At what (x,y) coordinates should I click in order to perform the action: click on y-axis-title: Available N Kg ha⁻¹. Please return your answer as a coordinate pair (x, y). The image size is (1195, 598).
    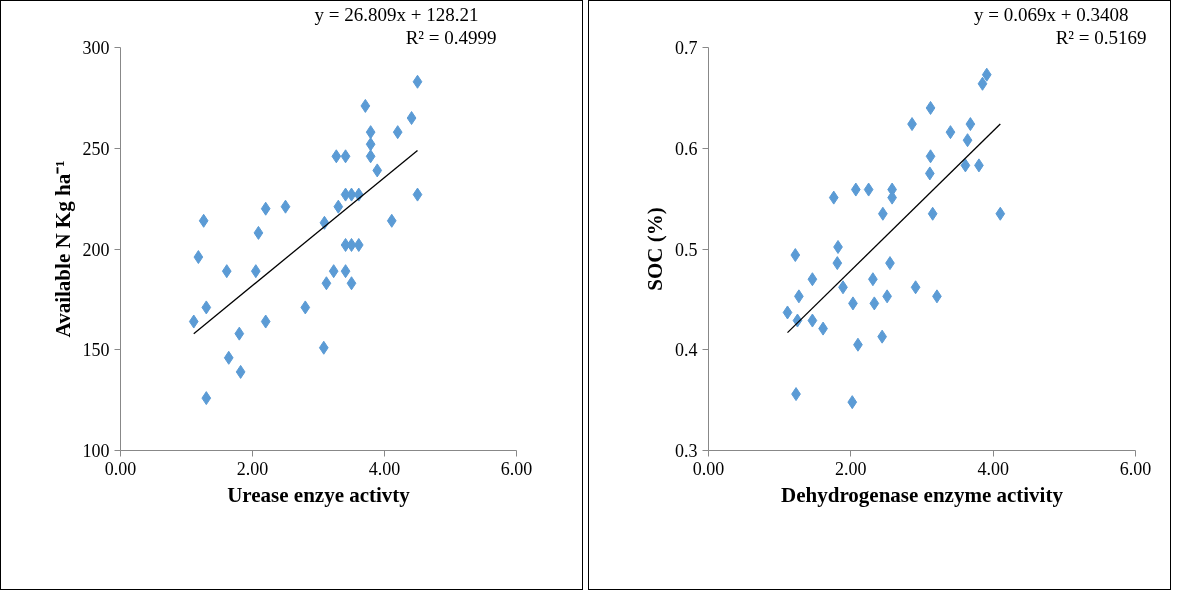
    Looking at the image, I should click on (62, 249).